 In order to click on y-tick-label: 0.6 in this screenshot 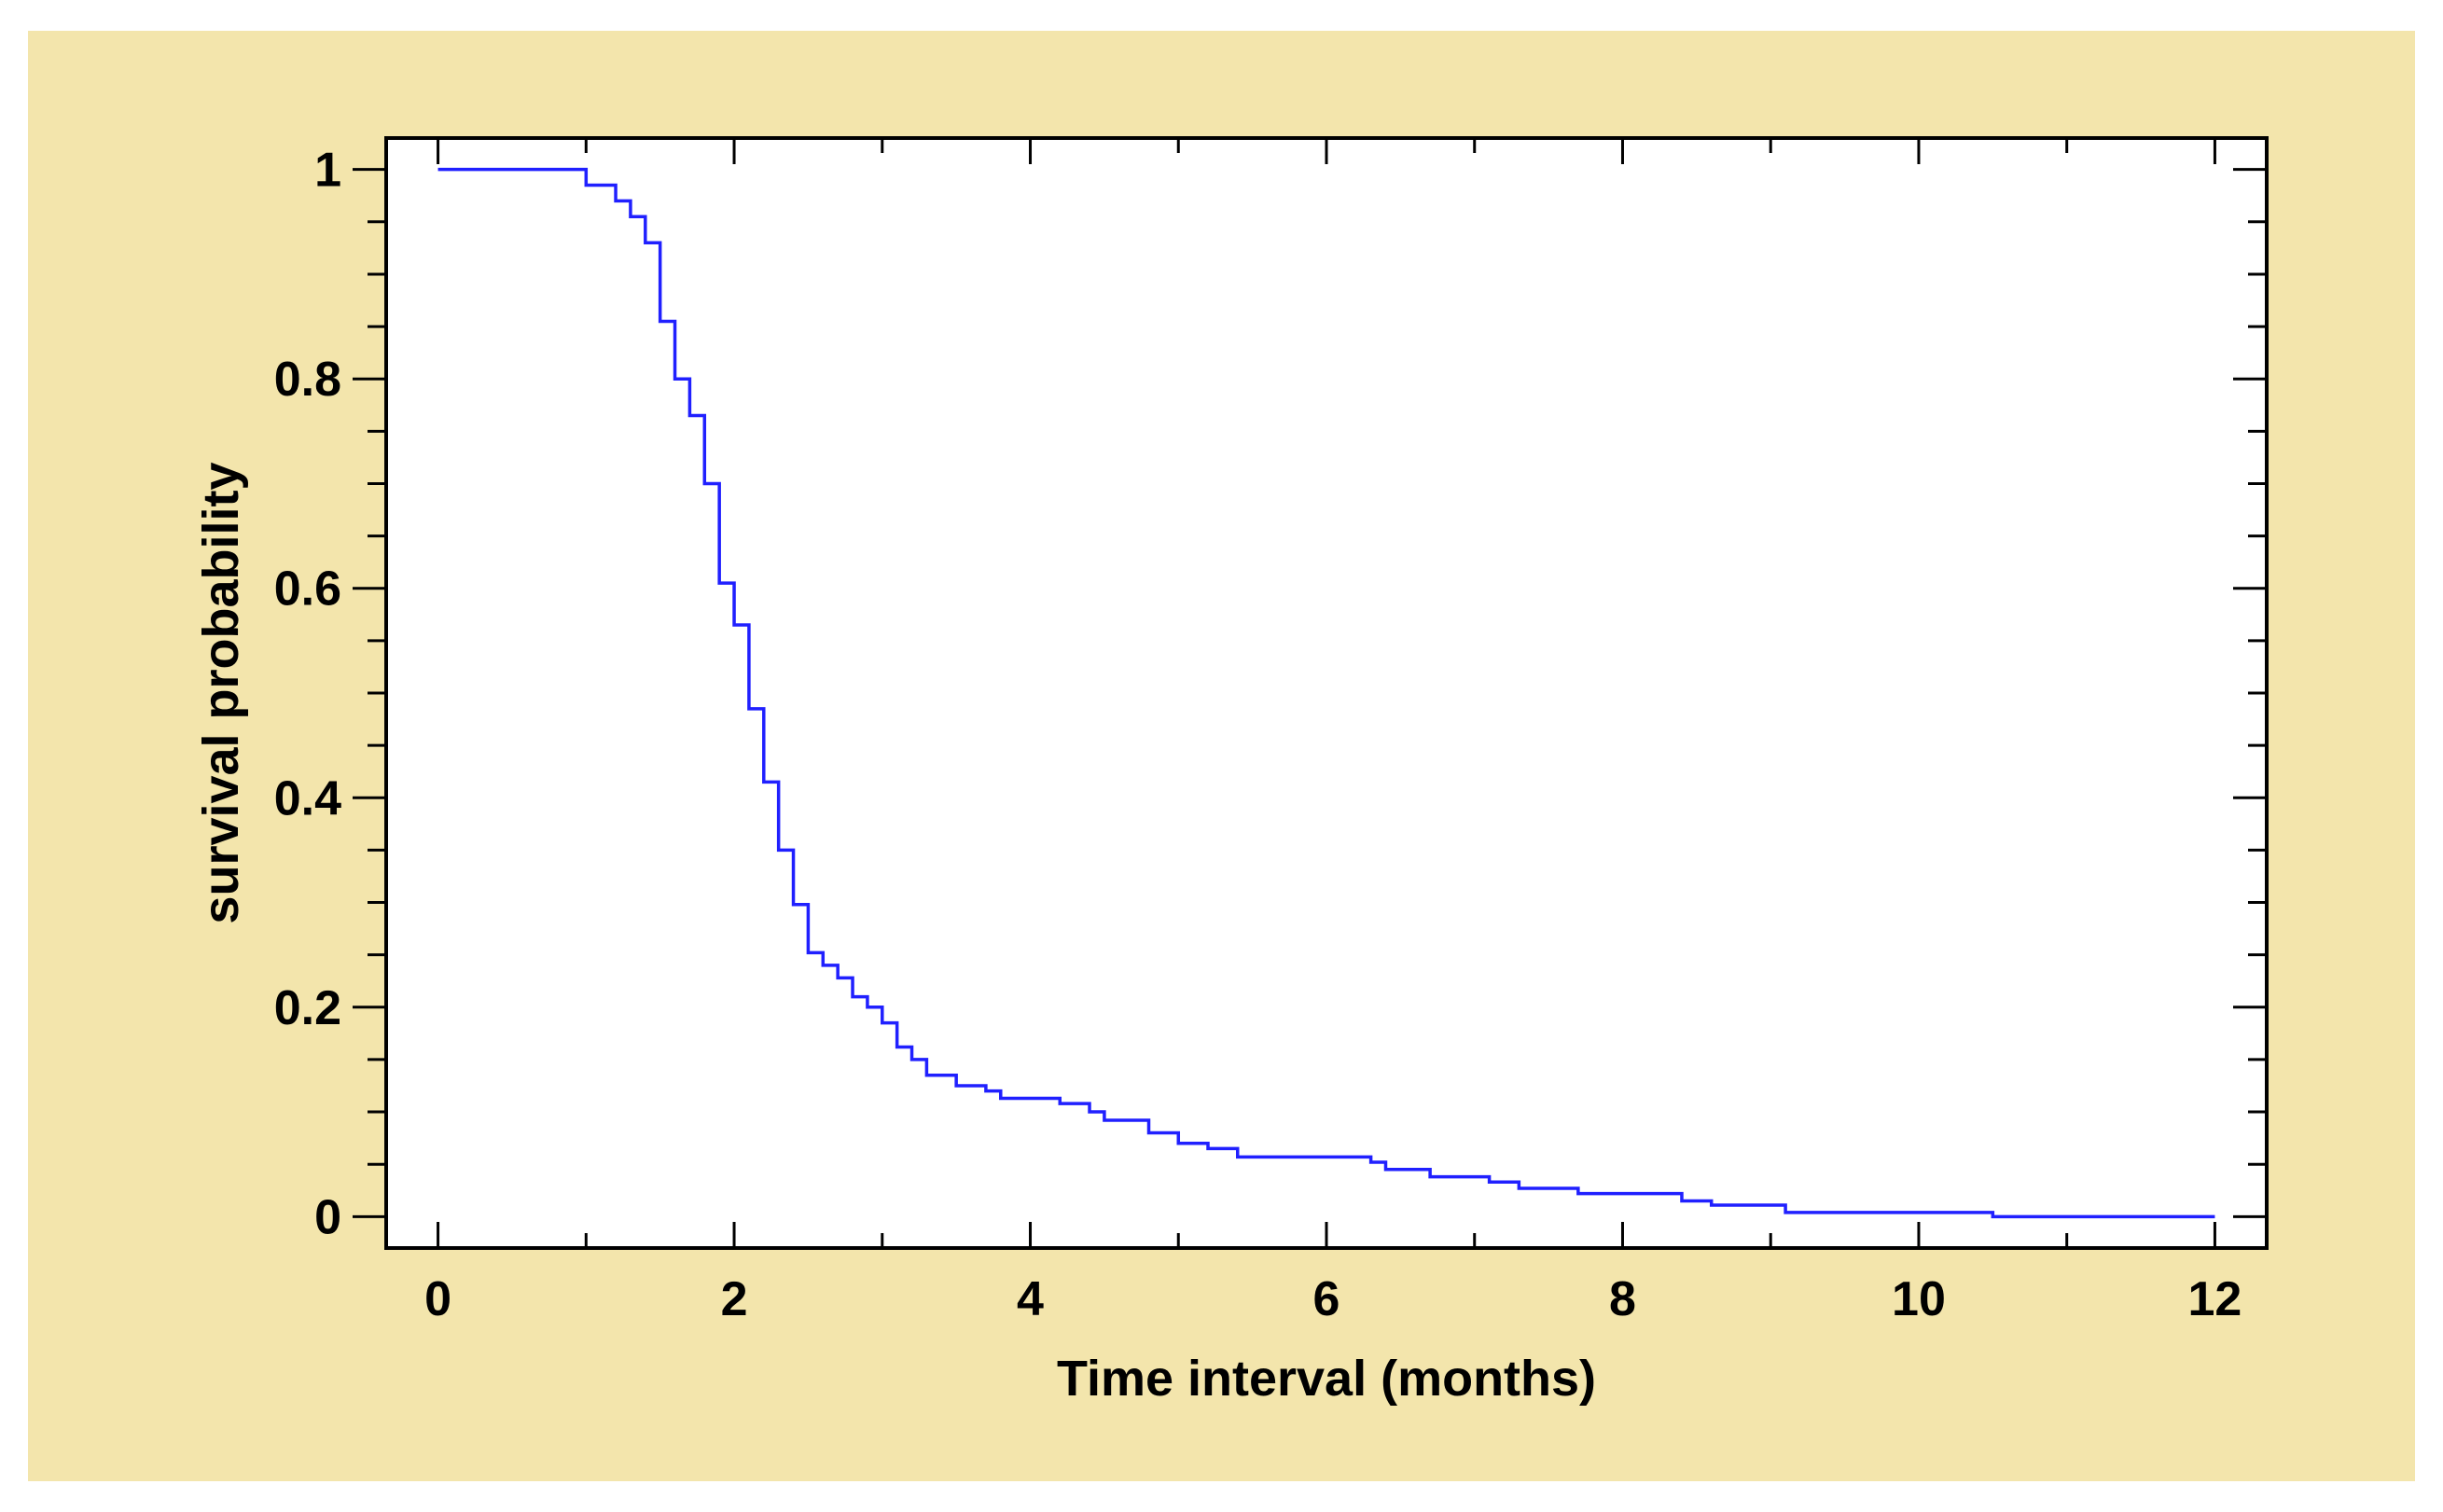, I will do `click(307, 589)`.